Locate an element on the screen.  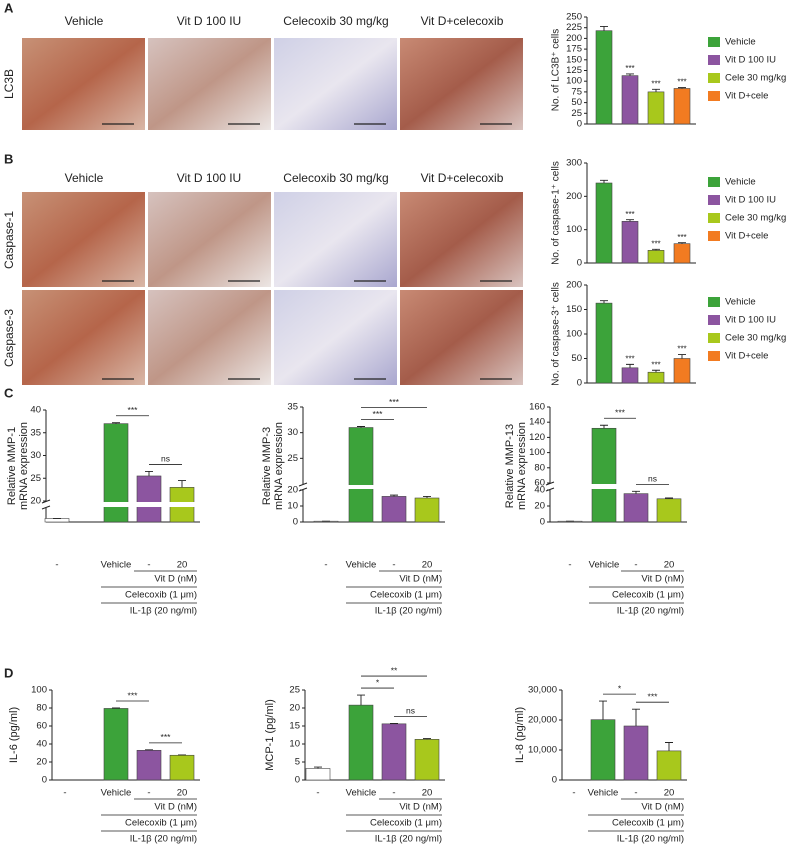
y-tick-label: 80 is located at coordinates (41, 708).